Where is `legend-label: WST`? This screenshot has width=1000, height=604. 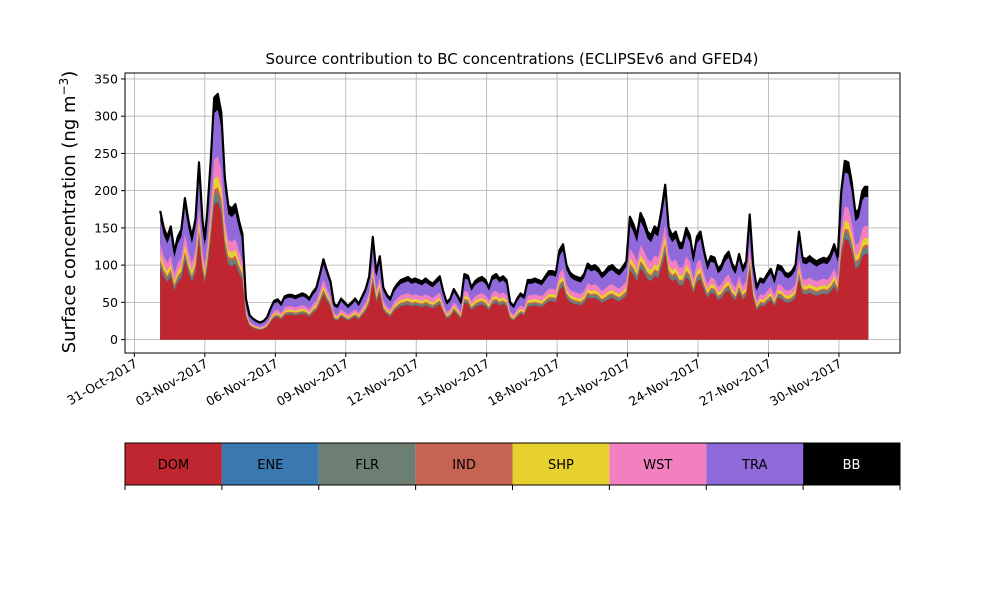 legend-label: WST is located at coordinates (657, 465).